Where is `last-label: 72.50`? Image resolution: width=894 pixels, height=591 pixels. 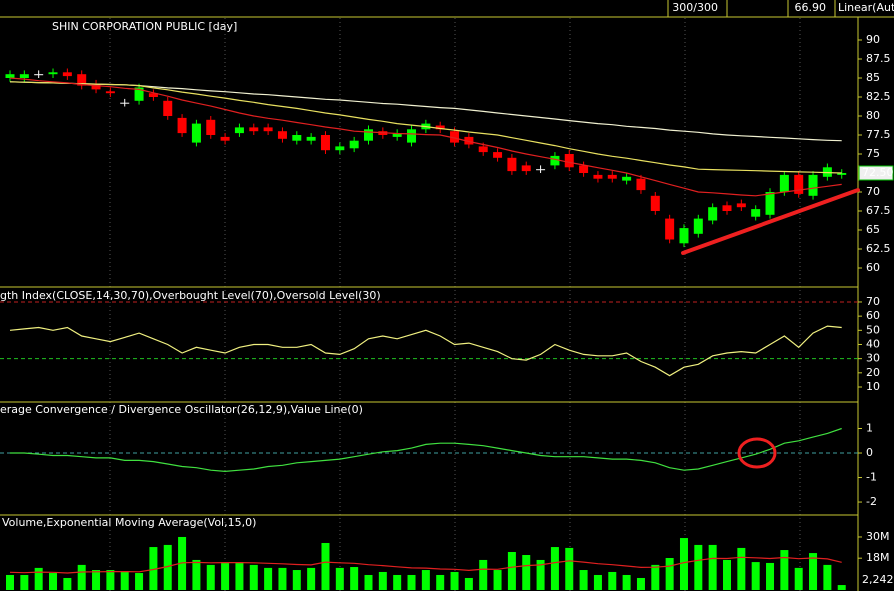 last-label: 72.50 is located at coordinates (878, 172).